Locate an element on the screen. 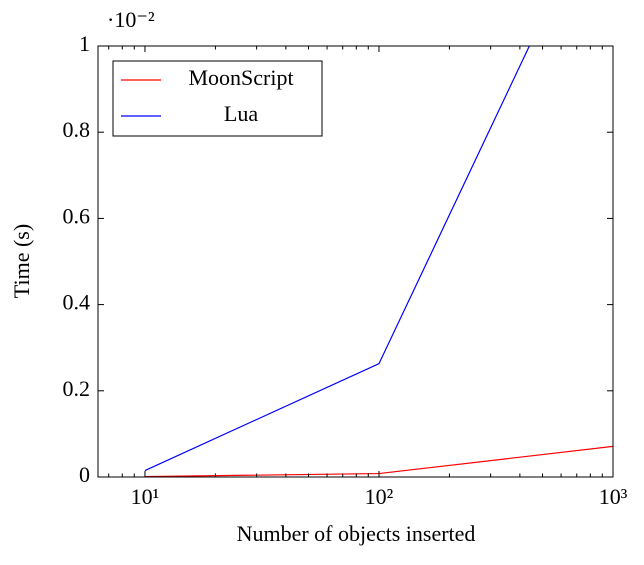  y-tick-label: 0 is located at coordinates (84, 474).